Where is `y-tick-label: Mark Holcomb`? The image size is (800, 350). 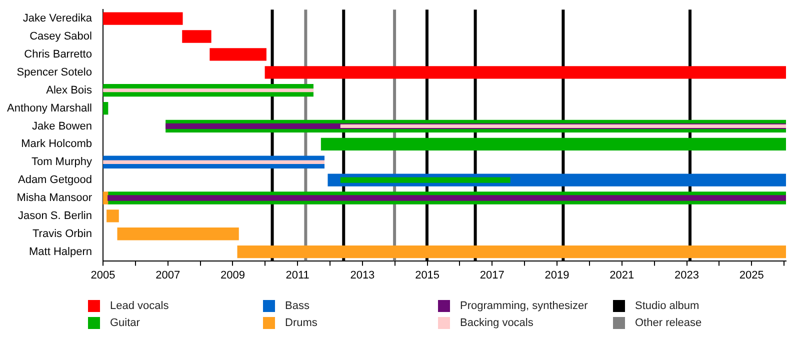
y-tick-label: Mark Holcomb is located at coordinates (56, 144).